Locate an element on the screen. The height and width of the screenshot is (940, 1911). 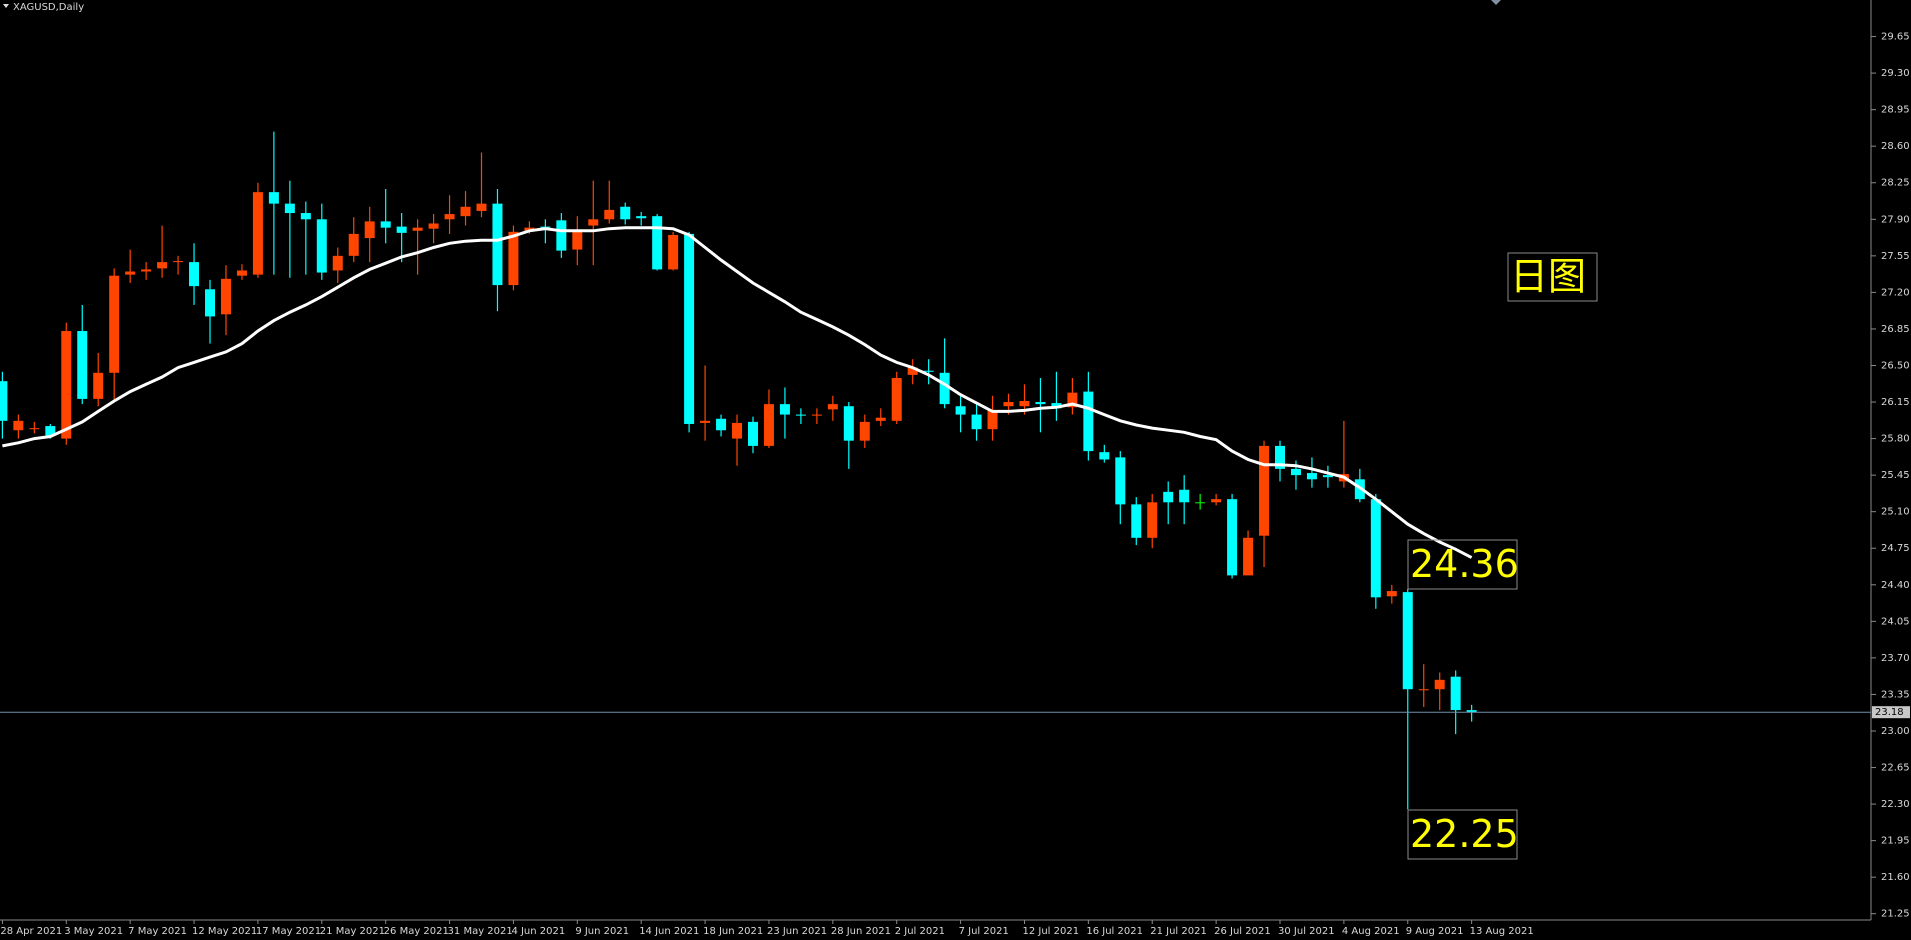
y-tick-label: 24.40 is located at coordinates (1895, 585).